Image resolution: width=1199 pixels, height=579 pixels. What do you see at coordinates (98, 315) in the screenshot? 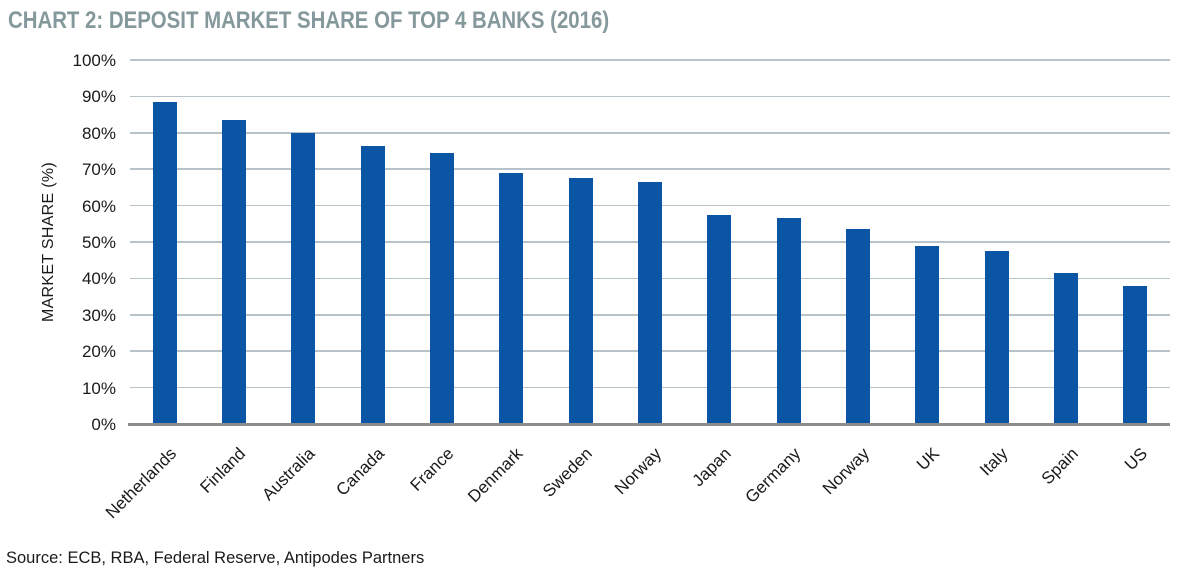
I see `y-tick-label: 30%` at bounding box center [98, 315].